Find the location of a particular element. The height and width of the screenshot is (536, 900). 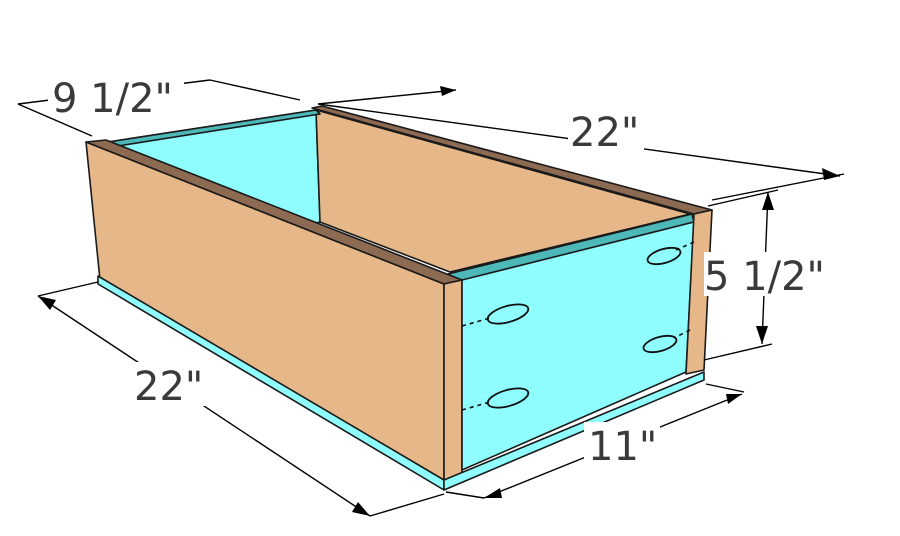

length-top-label: 22" is located at coordinates (604, 133).